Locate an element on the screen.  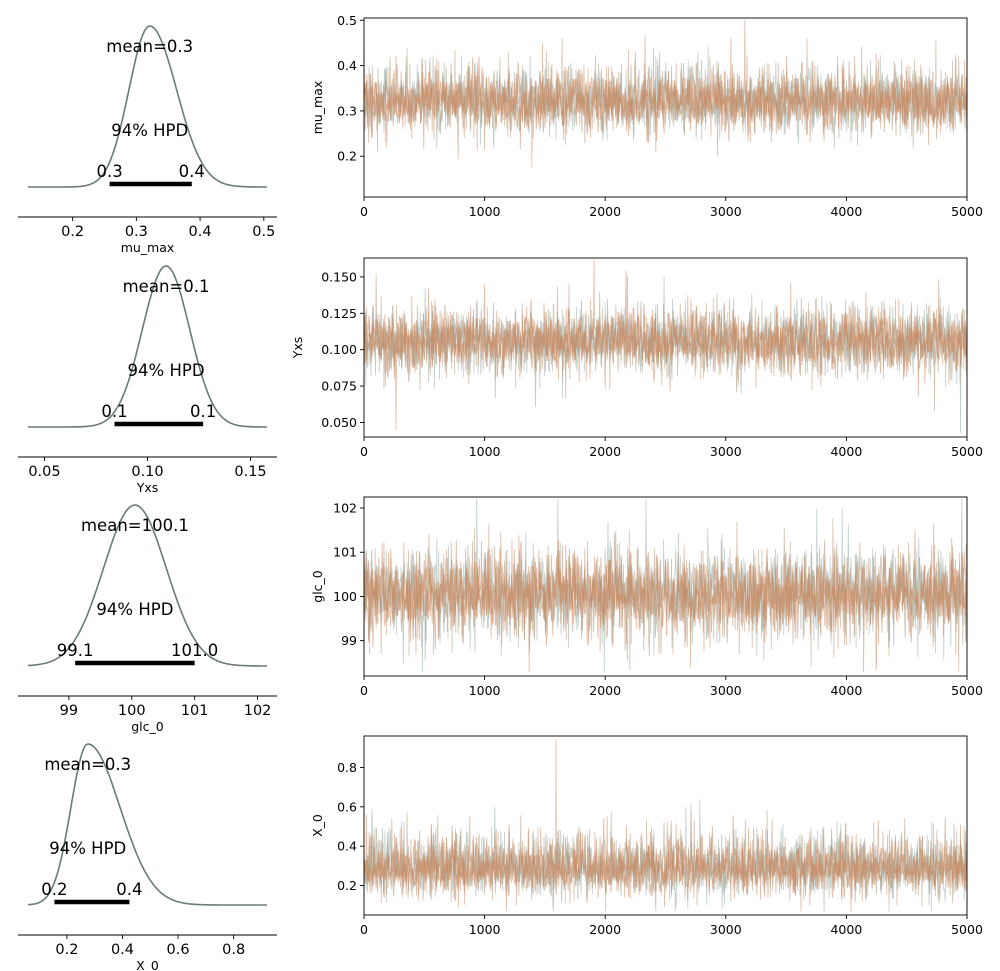
mean-label: mean=0.1 is located at coordinates (166, 286).